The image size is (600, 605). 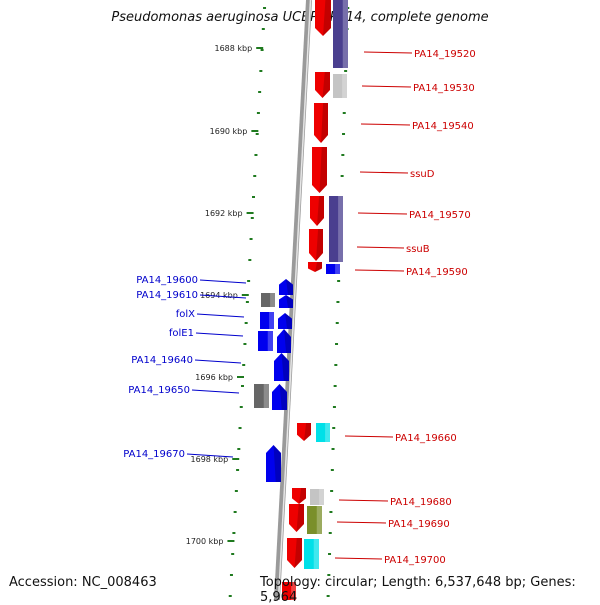 I want to click on scale-label: 1698 kbp, so click(x=210, y=459).